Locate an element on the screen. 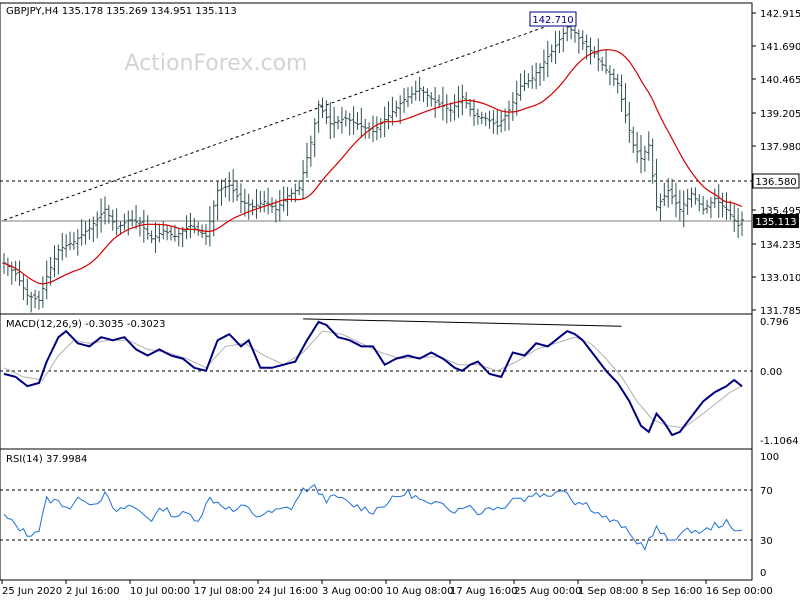  price-tick-label: 140.465 is located at coordinates (780, 80).